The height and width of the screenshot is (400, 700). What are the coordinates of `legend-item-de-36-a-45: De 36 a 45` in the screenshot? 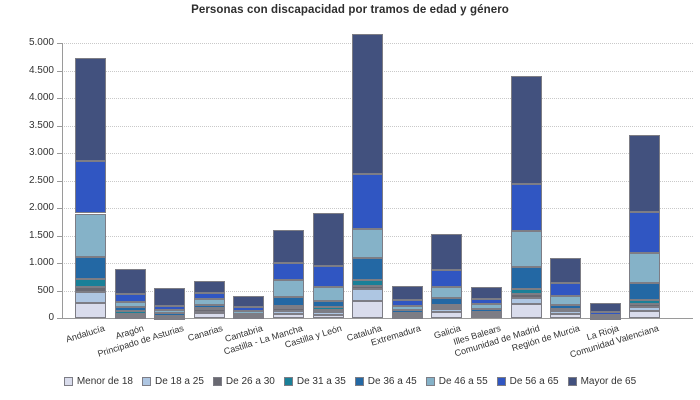 It's located at (385, 381).